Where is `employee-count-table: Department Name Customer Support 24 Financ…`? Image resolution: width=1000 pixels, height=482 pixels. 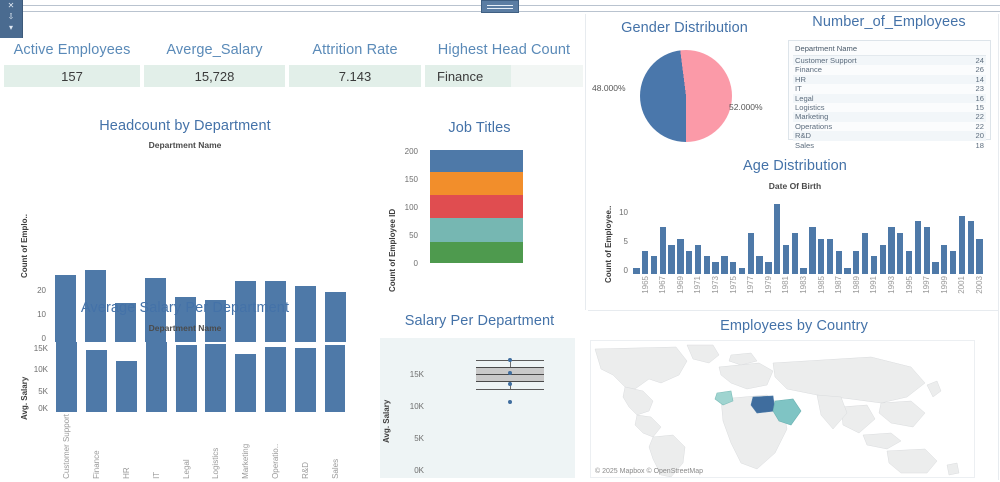
employee-count-table: Department Name Customer Support 24 Financ… is located at coordinates (889, 95).